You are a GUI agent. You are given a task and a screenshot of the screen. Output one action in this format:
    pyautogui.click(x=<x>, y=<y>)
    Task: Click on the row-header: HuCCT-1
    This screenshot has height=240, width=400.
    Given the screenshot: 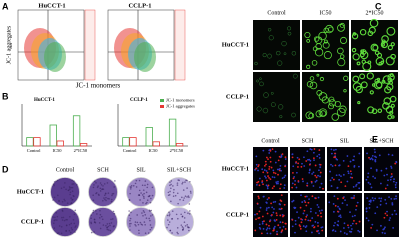 What is the action you would take?
    pyautogui.click(x=235, y=168)
    